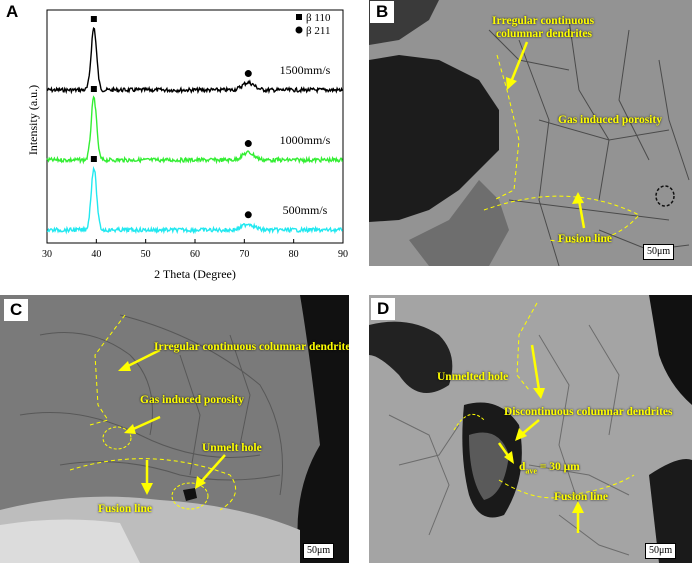  I want to click on d-label-d: d, so click(522, 467).